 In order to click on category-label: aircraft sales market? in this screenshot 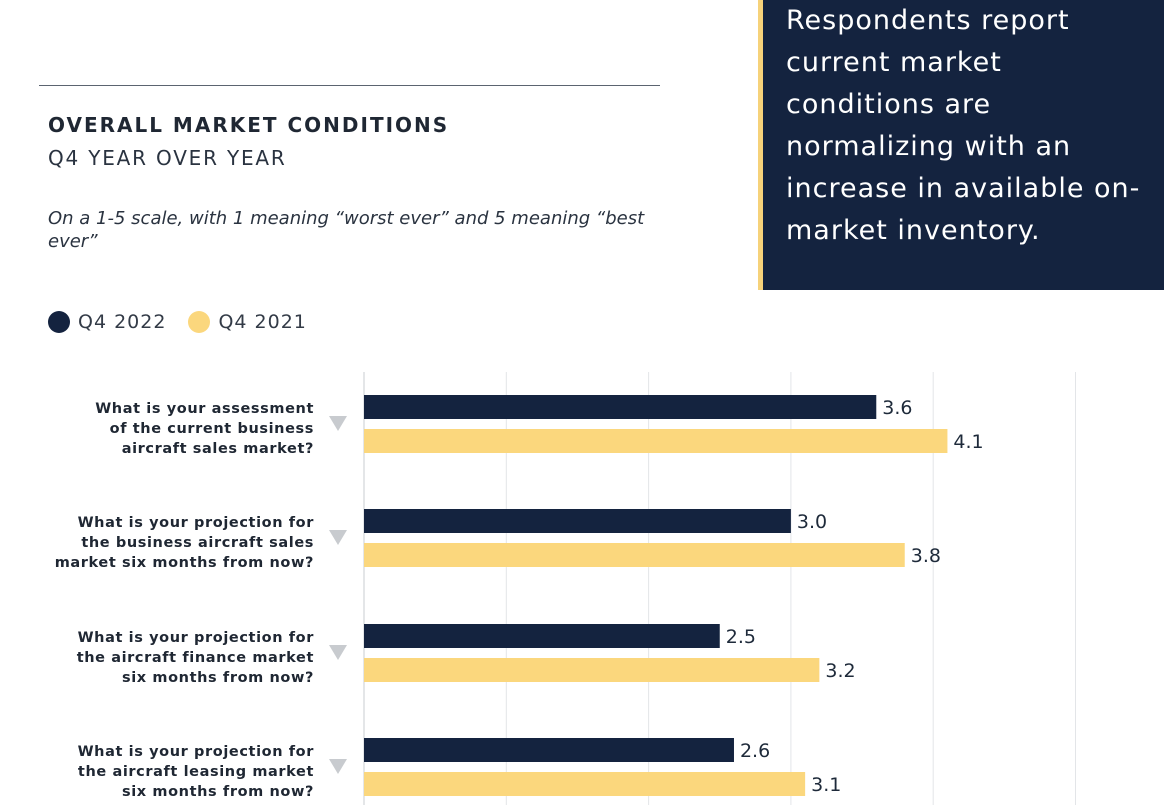, I will do `click(218, 449)`.